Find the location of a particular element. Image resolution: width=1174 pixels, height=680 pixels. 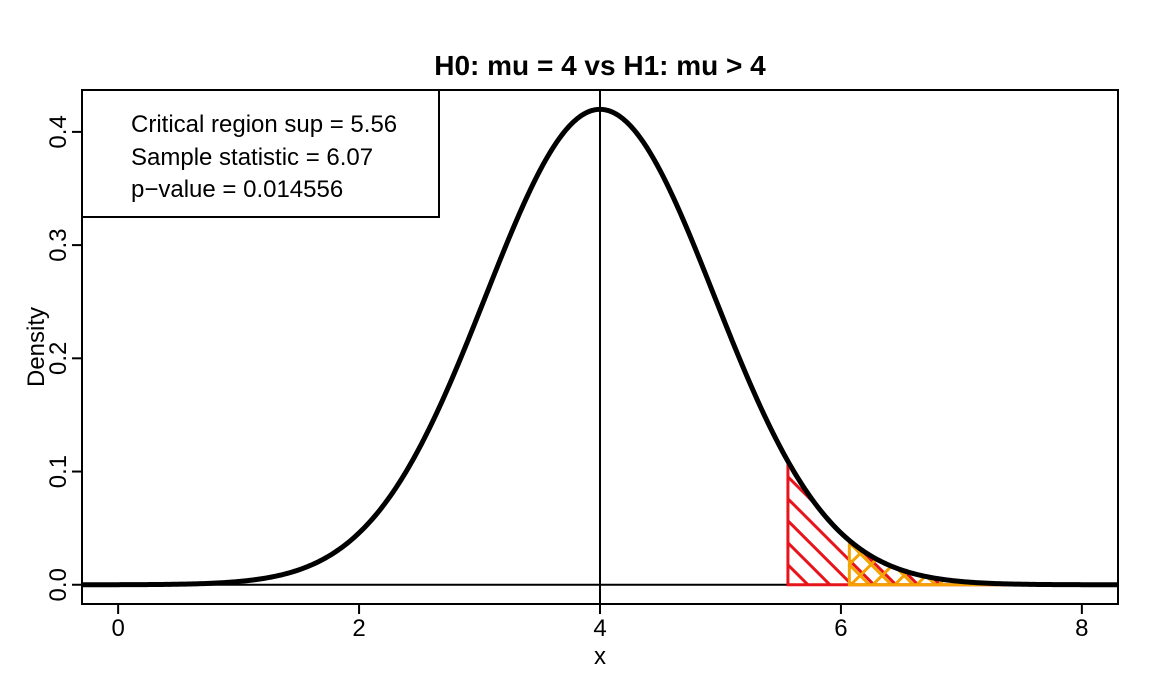

y-tick-label: 0.2 is located at coordinates (58, 358).